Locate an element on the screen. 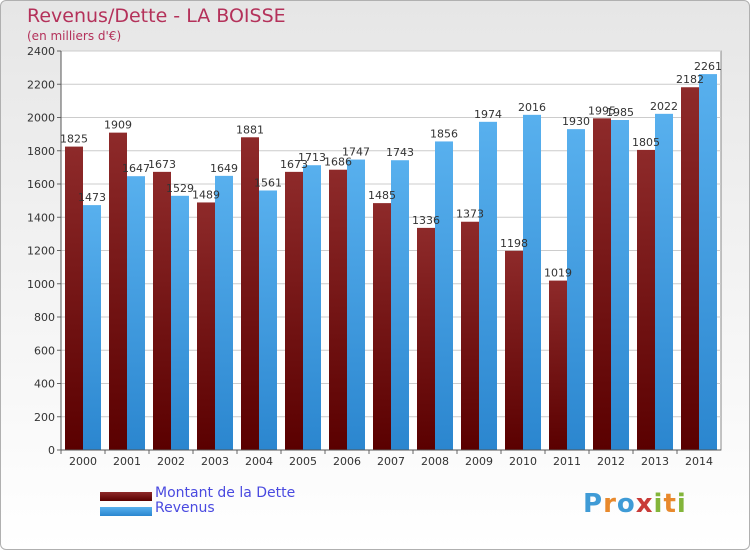 The width and height of the screenshot is (750, 550). data-label: 1825 is located at coordinates (74, 139).